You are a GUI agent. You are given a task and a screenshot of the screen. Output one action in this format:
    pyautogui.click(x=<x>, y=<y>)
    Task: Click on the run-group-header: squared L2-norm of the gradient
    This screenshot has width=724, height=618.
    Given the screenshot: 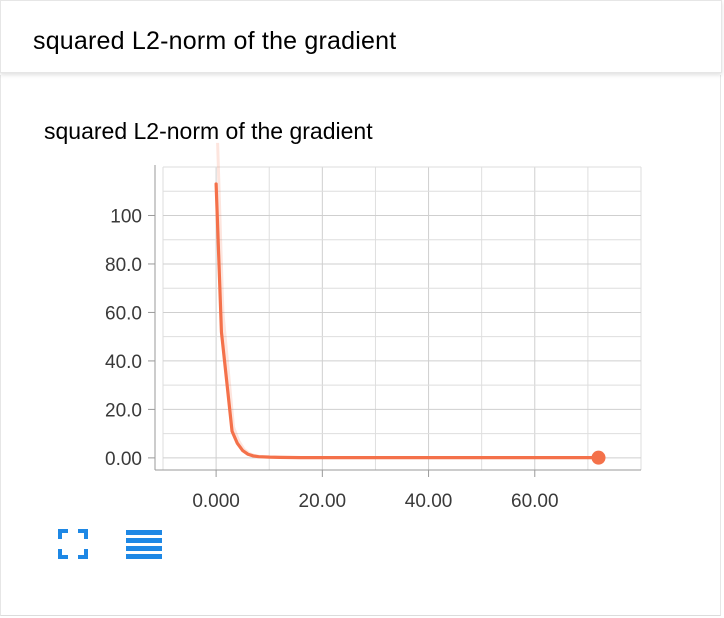 What is the action you would take?
    pyautogui.click(x=361, y=36)
    